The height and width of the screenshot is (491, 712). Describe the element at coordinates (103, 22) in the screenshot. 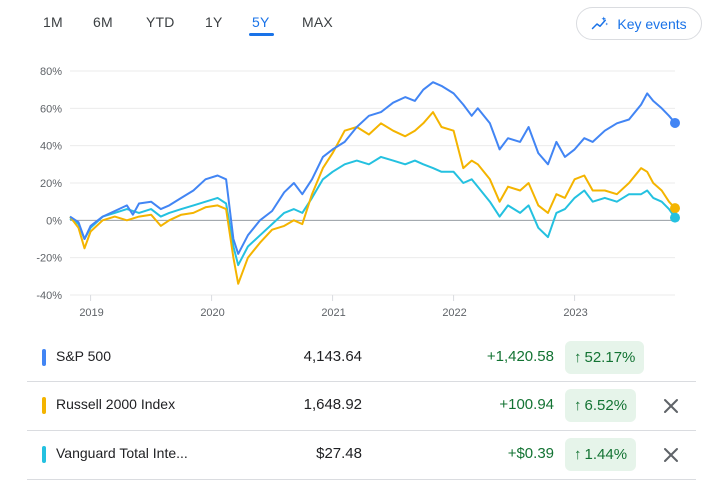

I see `tab-6m: 6M` at that location.